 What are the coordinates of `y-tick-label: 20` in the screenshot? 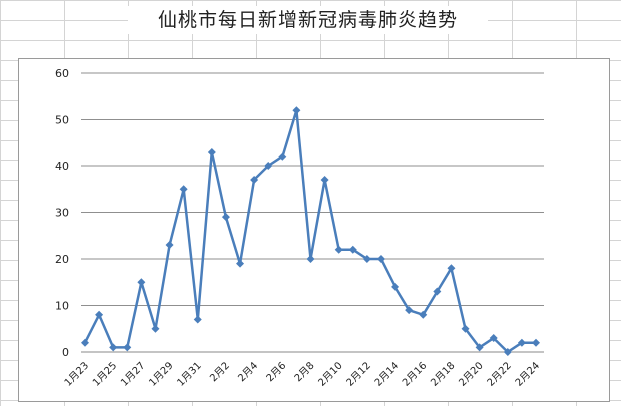 It's located at (62, 259).